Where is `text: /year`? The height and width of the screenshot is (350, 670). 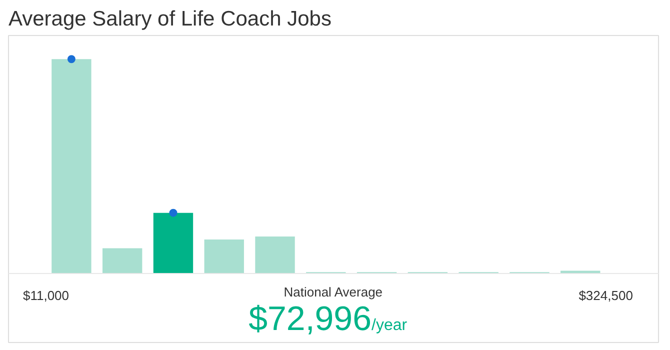
text: /year is located at coordinates (390, 325).